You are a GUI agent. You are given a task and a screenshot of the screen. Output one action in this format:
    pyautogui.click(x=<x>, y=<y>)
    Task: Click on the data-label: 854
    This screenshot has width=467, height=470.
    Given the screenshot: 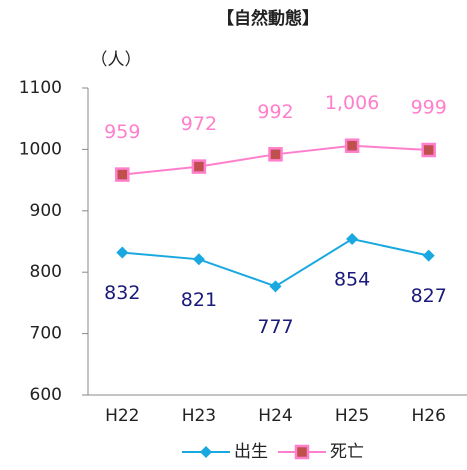 What is the action you would take?
    pyautogui.click(x=352, y=280)
    